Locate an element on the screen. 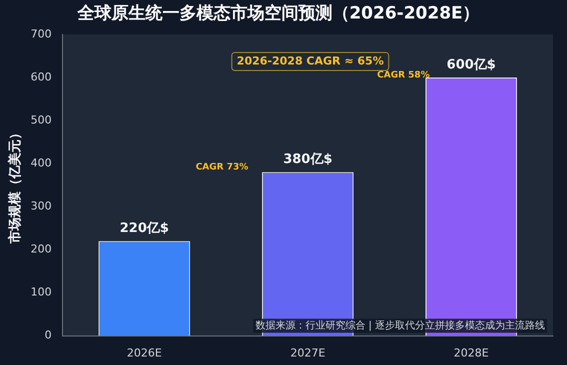  y-tick-label: 100 is located at coordinates (41, 292).